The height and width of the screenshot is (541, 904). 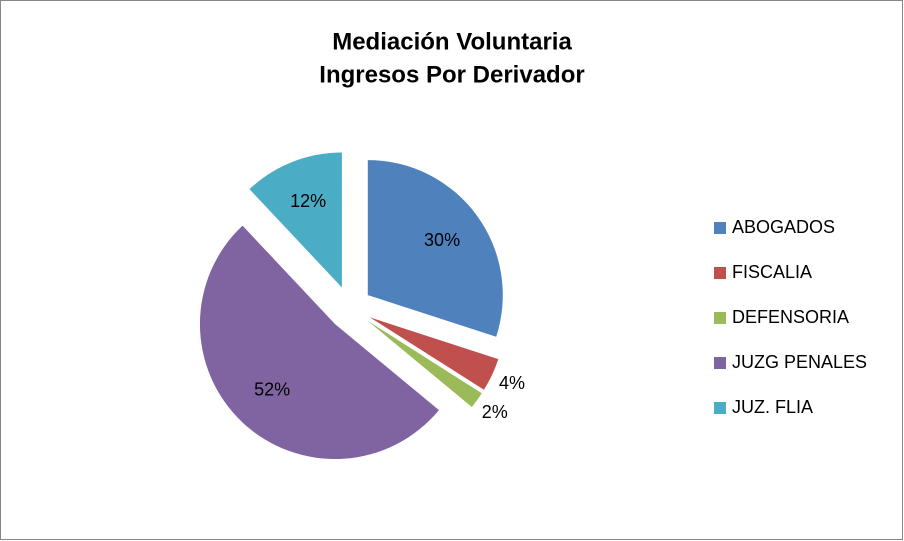 What do you see at coordinates (512, 383) in the screenshot?
I see `data-label: 4%` at bounding box center [512, 383].